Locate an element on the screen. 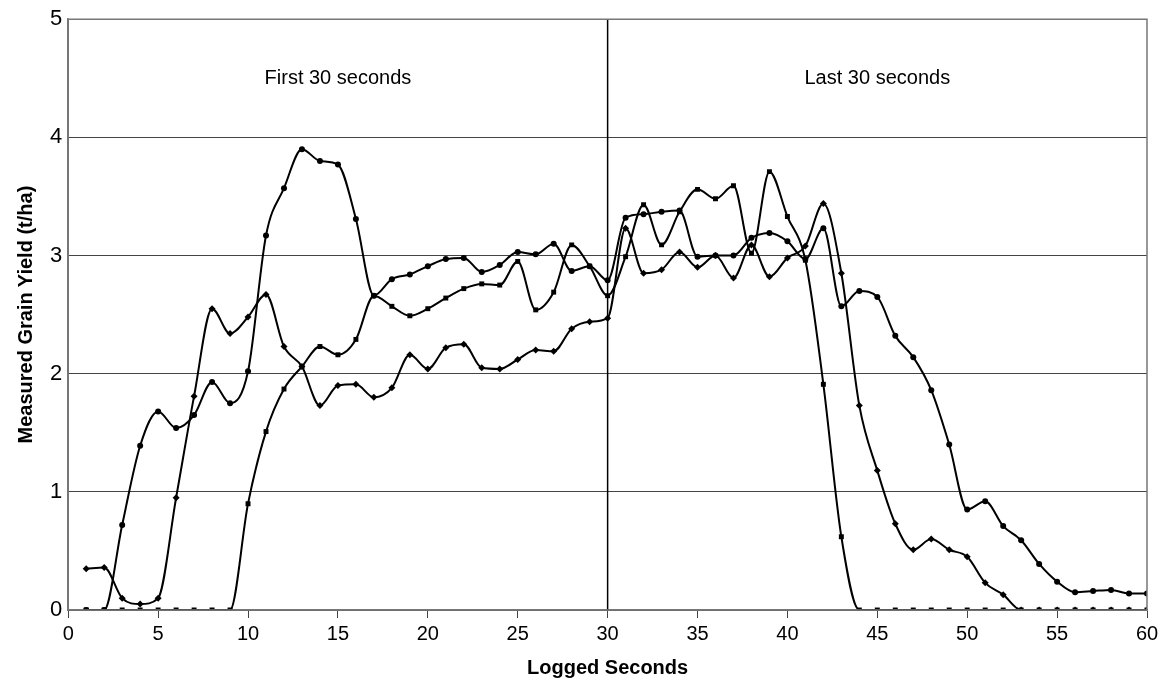 This screenshot has height=690, width=1163. x-tick-label: 15 is located at coordinates (338, 632).